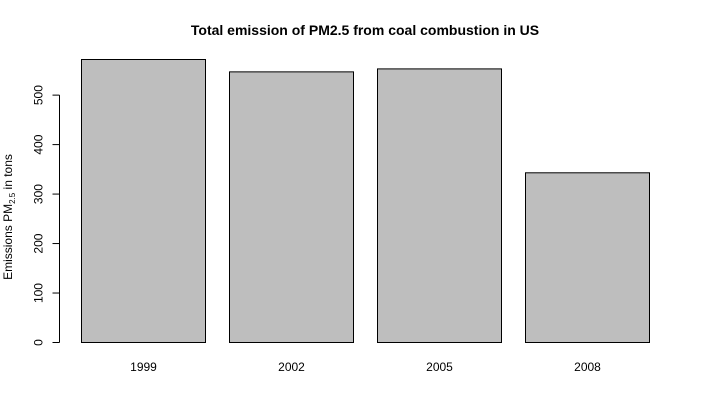  Describe the element at coordinates (39, 194) in the screenshot. I see `y-tick-label-300: 300` at that location.